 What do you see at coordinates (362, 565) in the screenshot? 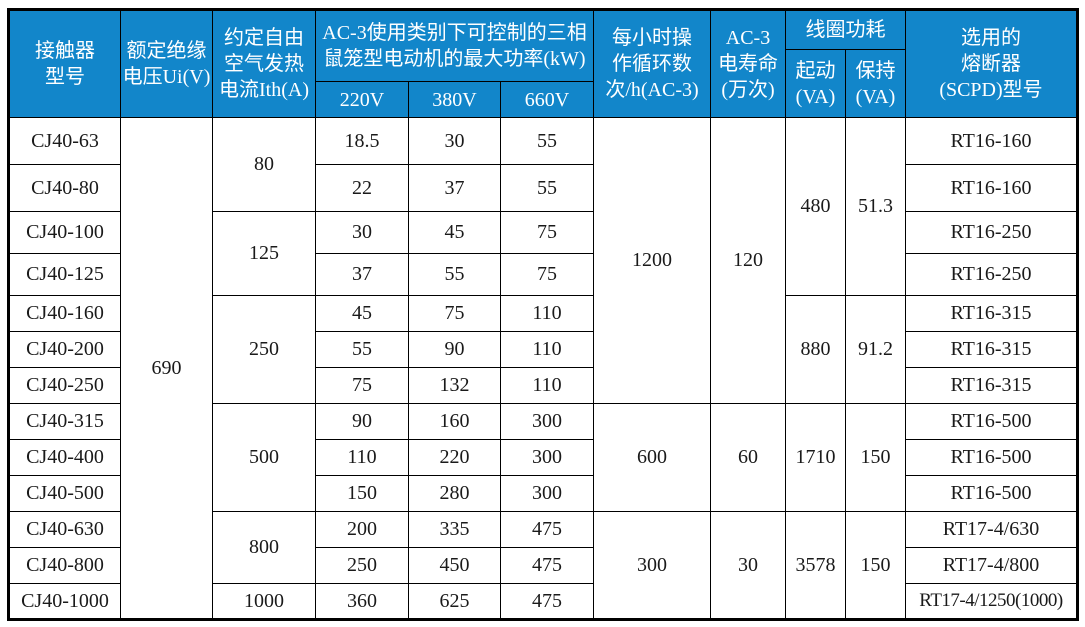
I see `cell-power-220: 250` at bounding box center [362, 565].